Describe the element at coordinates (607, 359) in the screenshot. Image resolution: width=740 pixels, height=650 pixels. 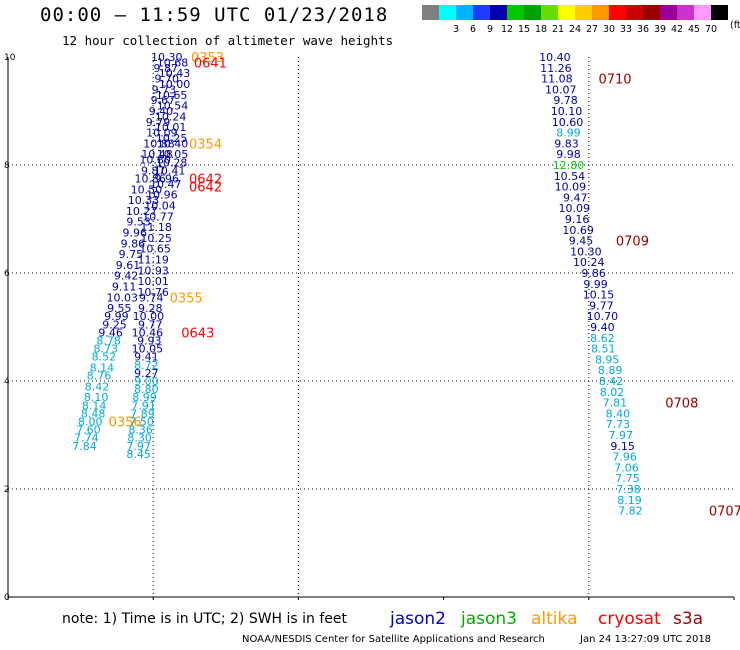
I see `wave-height-point: 8.95` at that location.